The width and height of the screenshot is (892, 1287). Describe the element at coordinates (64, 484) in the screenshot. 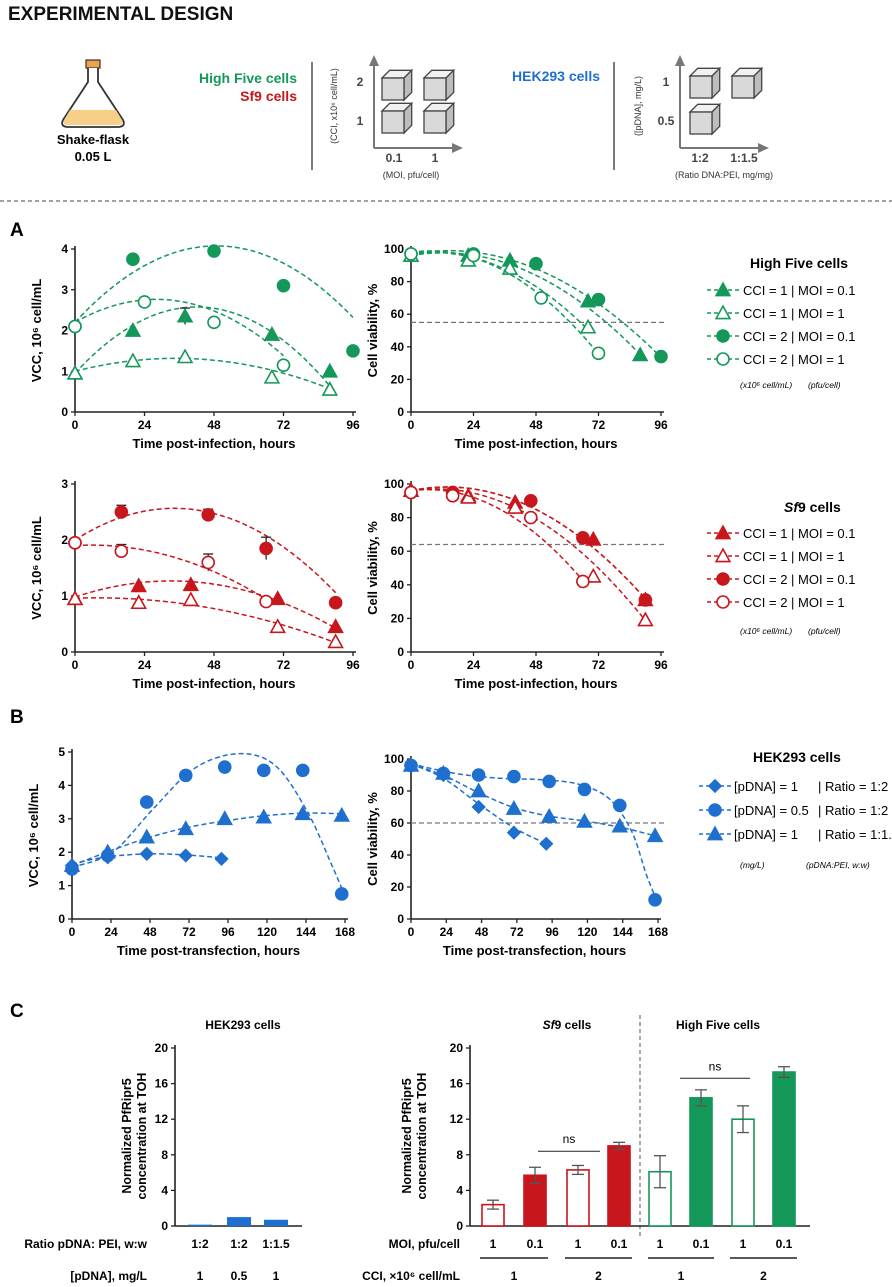

I see `y-tick-label: 3` at that location.